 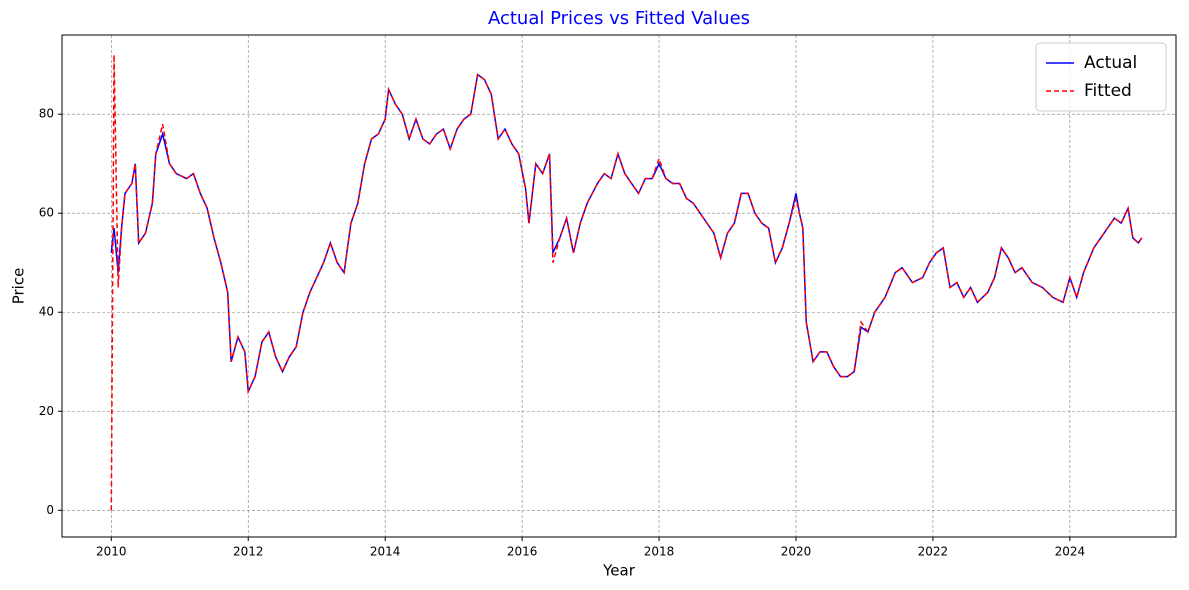 I want to click on x-axis-label: Year, so click(x=619, y=571).